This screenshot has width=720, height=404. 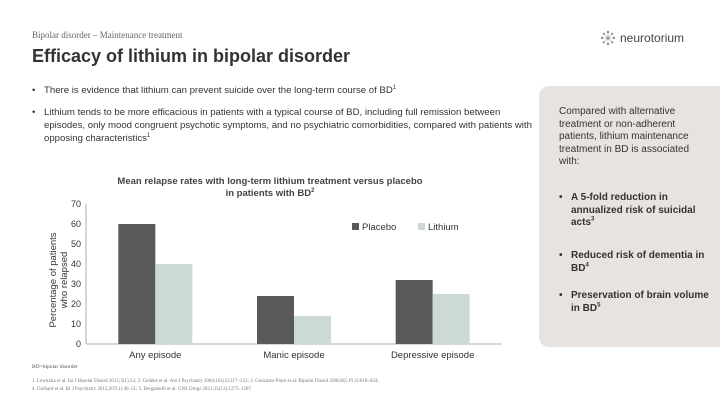 I want to click on y-tick-label: 30, so click(x=76, y=284).